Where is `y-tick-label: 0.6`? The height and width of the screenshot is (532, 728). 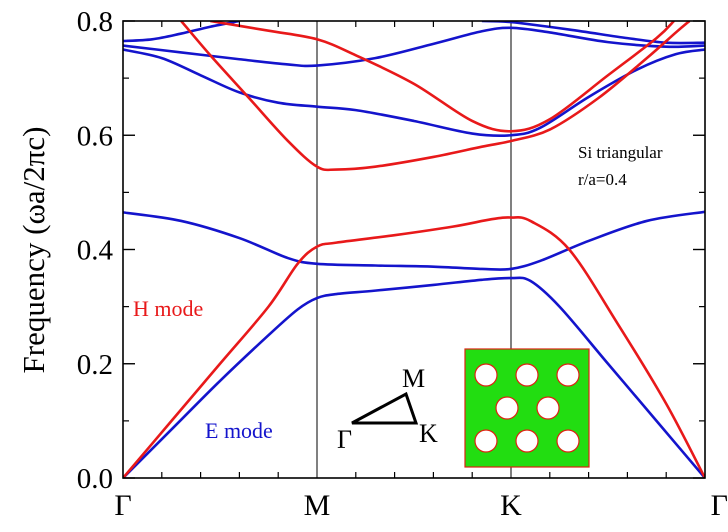
y-tick-label: 0.6 is located at coordinates (95, 136).